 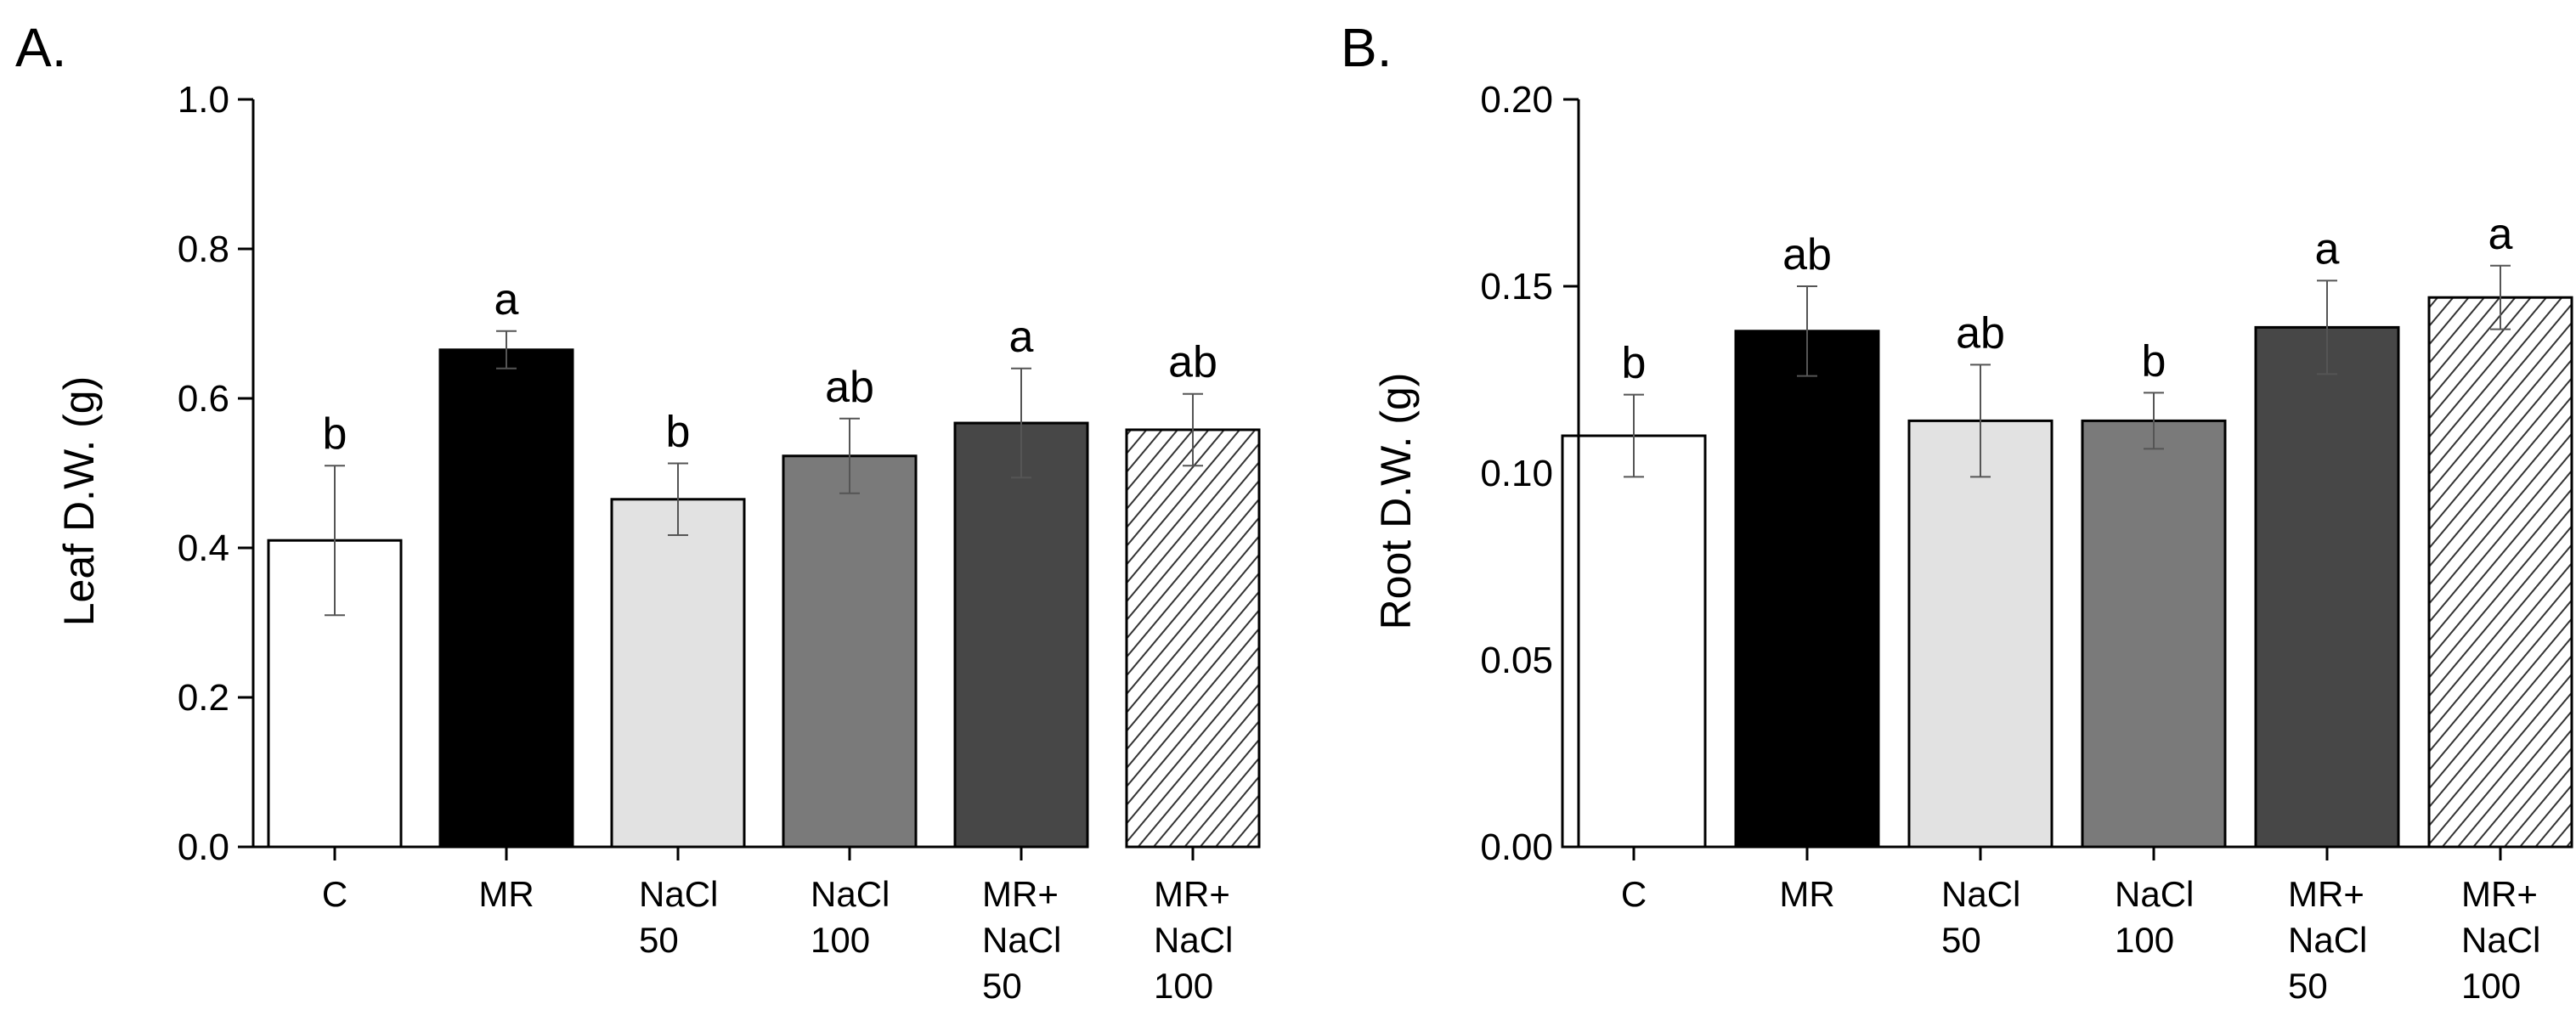 What do you see at coordinates (1516, 286) in the screenshot?
I see `panel-b-y-tick-label: 0.15` at bounding box center [1516, 286].